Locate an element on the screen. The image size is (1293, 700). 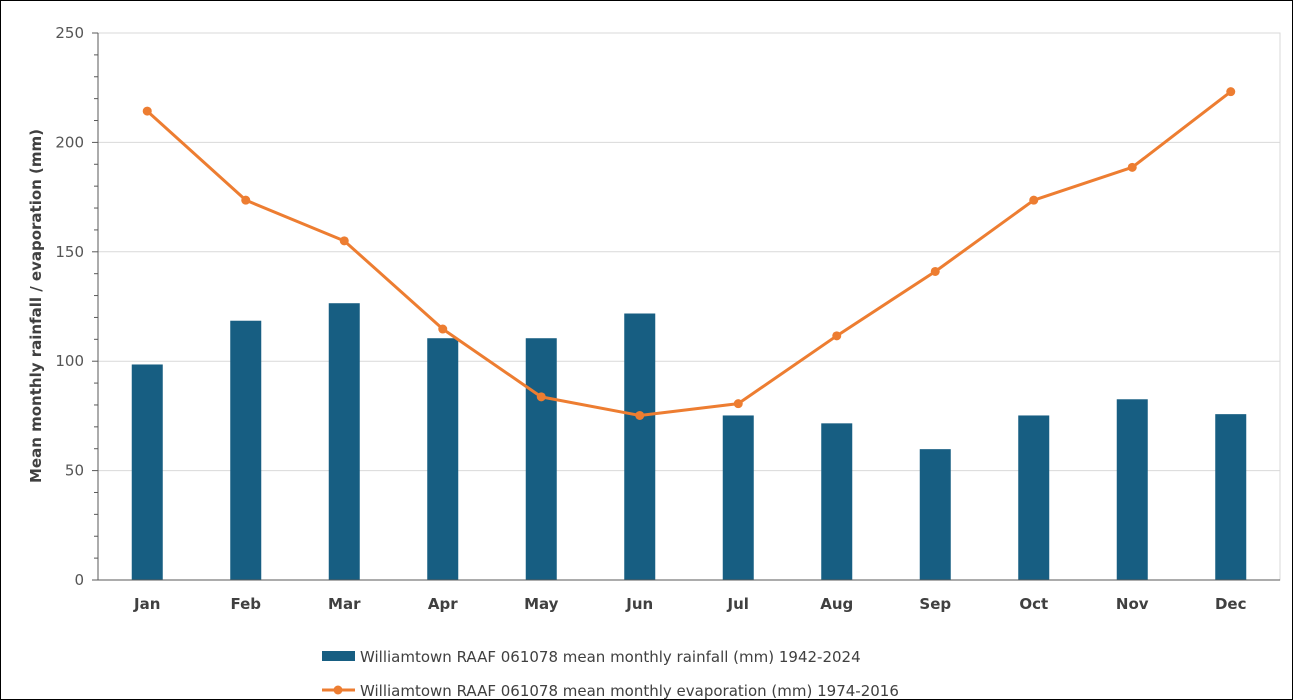
x-label-apr: Apr is located at coordinates (443, 604).